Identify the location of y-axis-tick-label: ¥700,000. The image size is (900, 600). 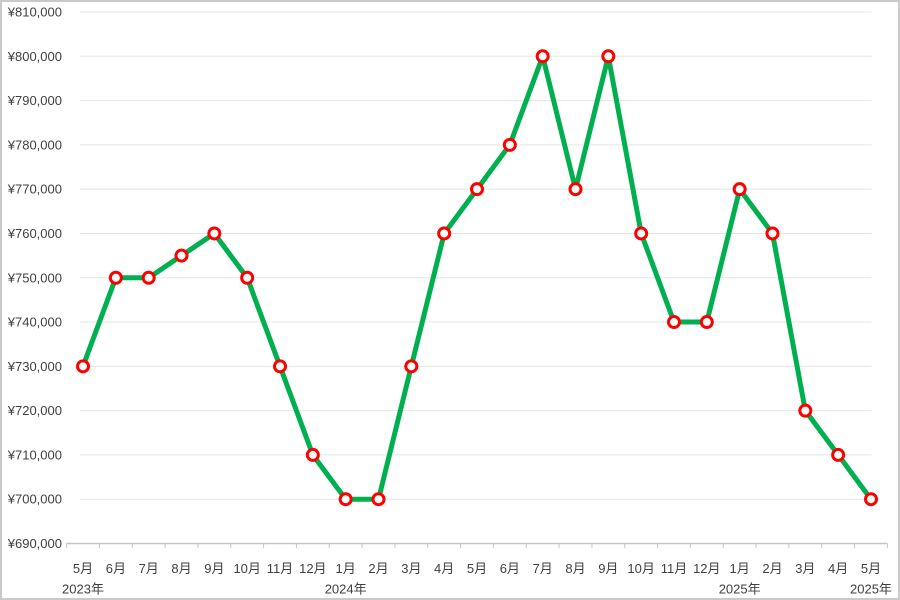
(34, 499).